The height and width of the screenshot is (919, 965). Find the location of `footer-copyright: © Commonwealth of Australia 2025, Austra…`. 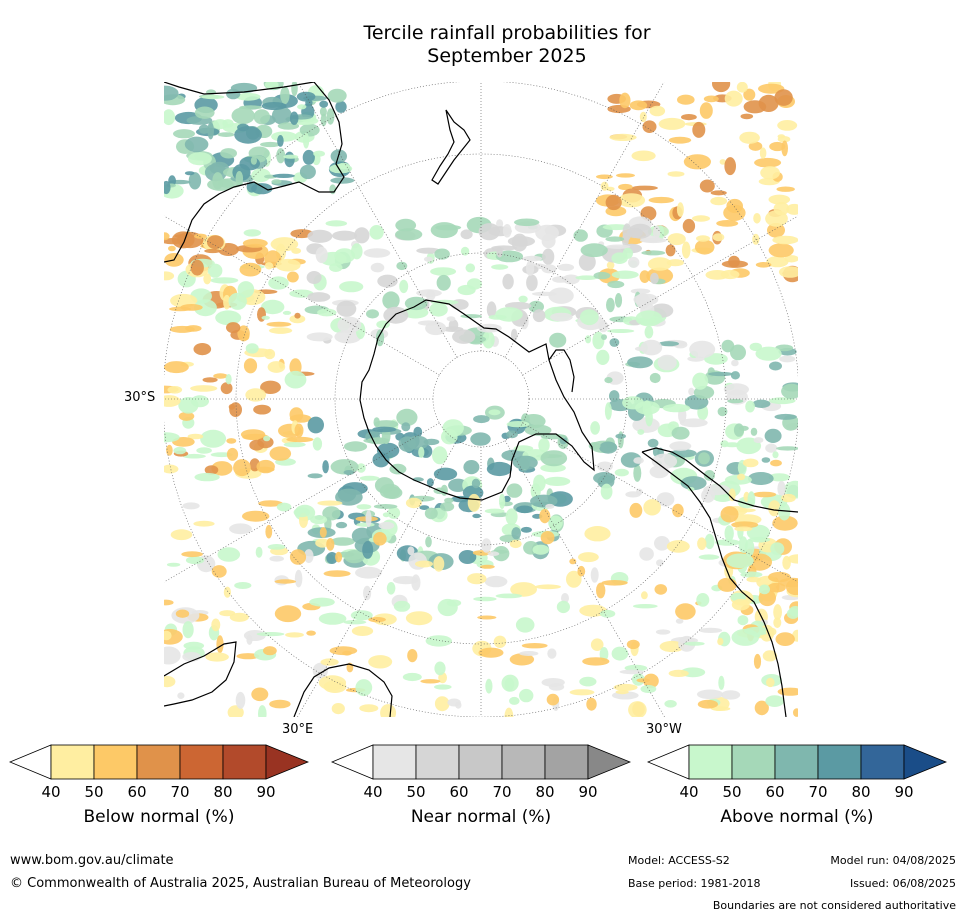

footer-copyright: © Commonwealth of Australia 2025, Austra… is located at coordinates (240, 883).